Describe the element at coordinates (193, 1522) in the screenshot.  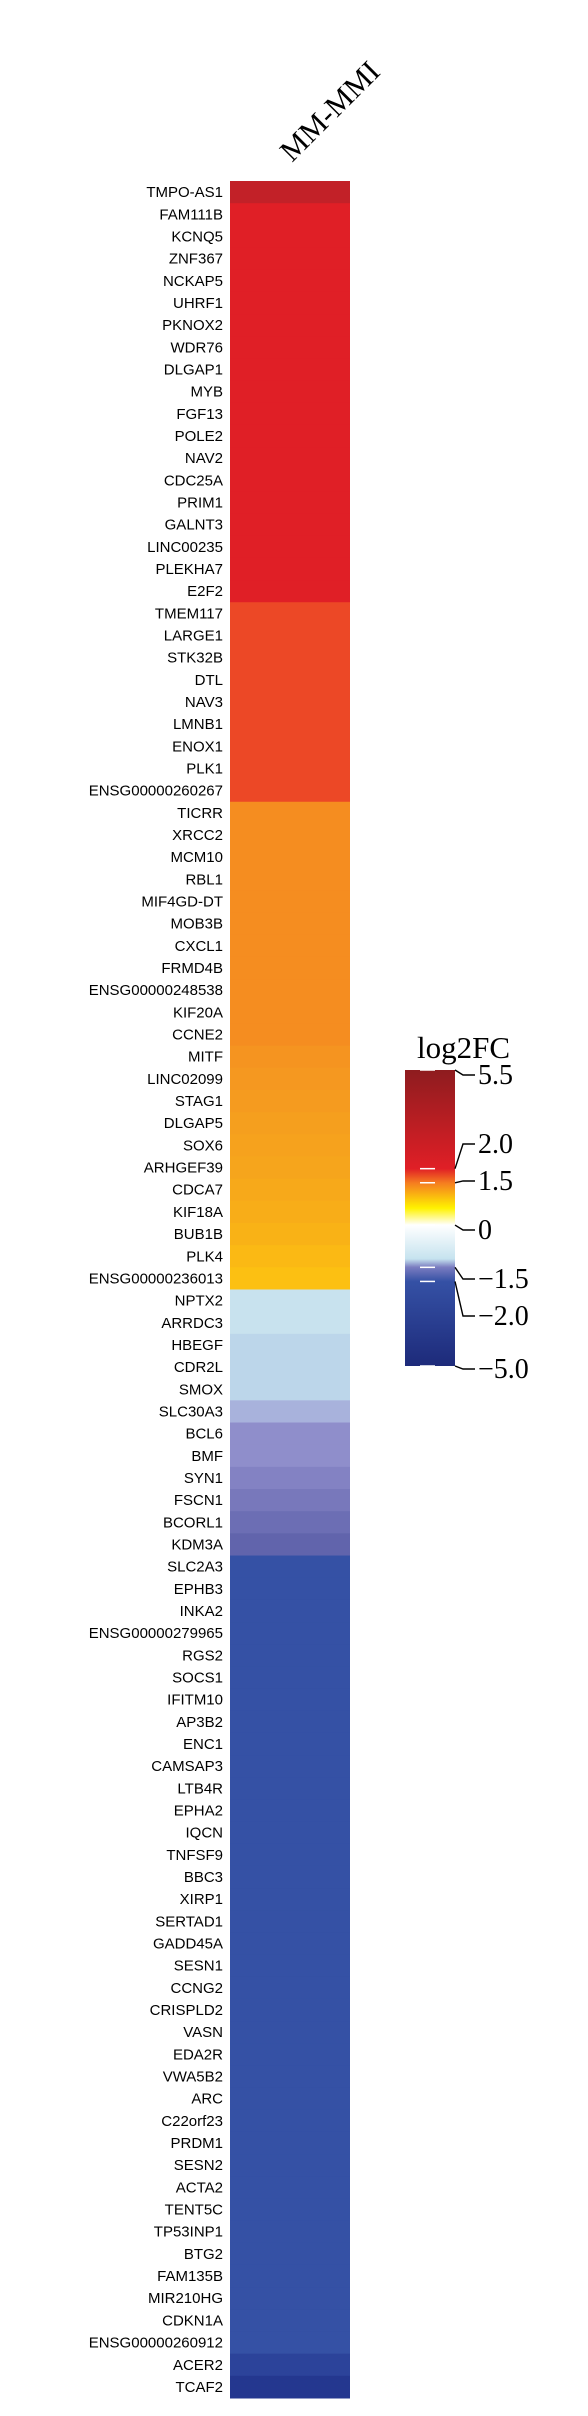
I see `gene-label: BCORL1` at that location.